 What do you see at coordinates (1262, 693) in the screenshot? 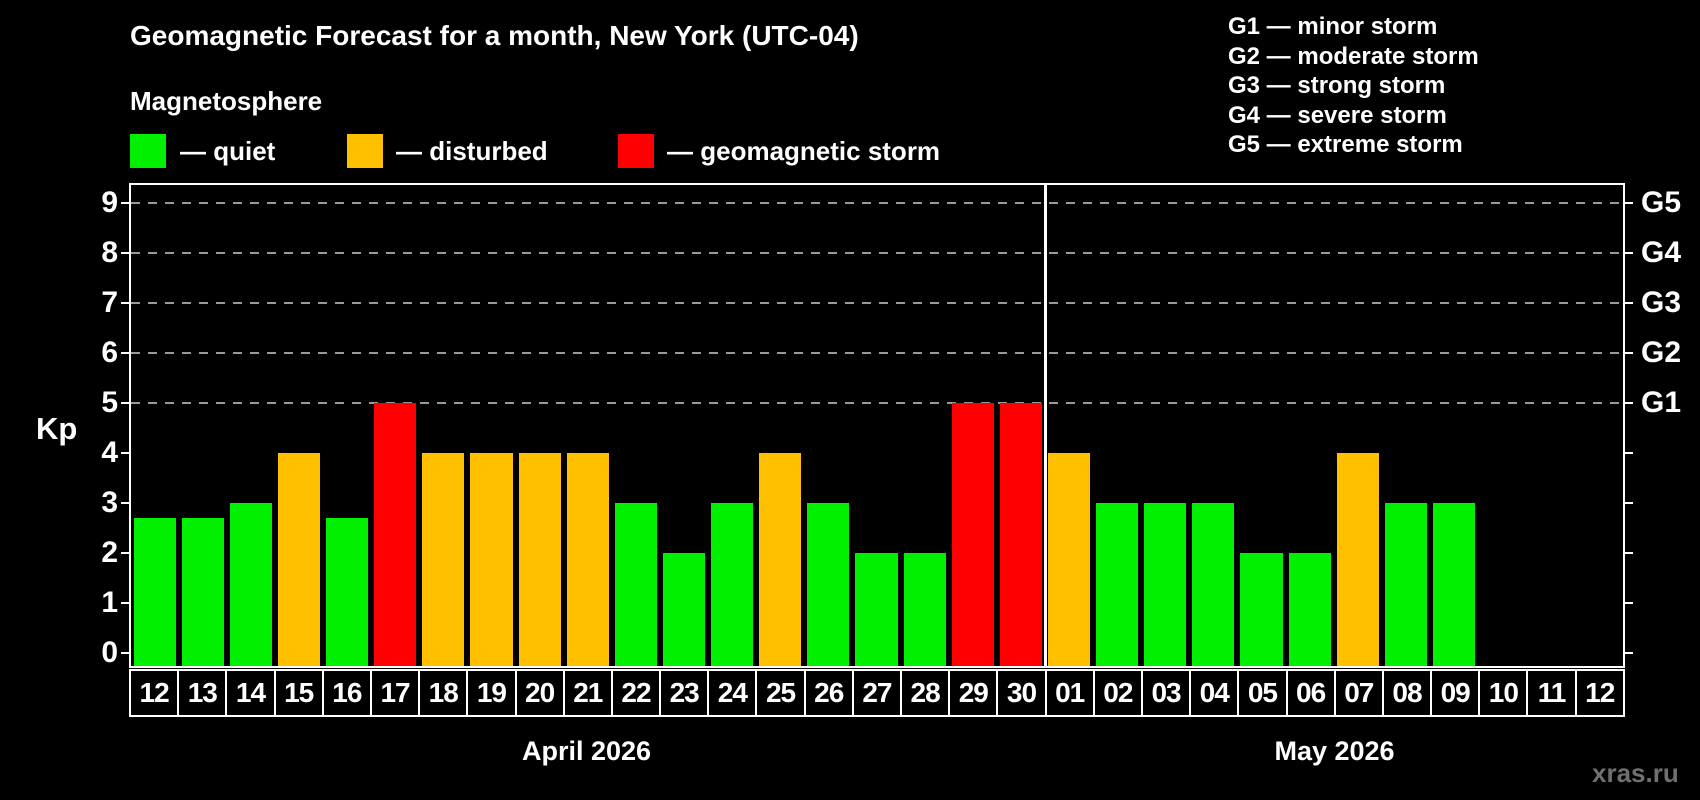
I see `date-cell-may-05: 05` at bounding box center [1262, 693].